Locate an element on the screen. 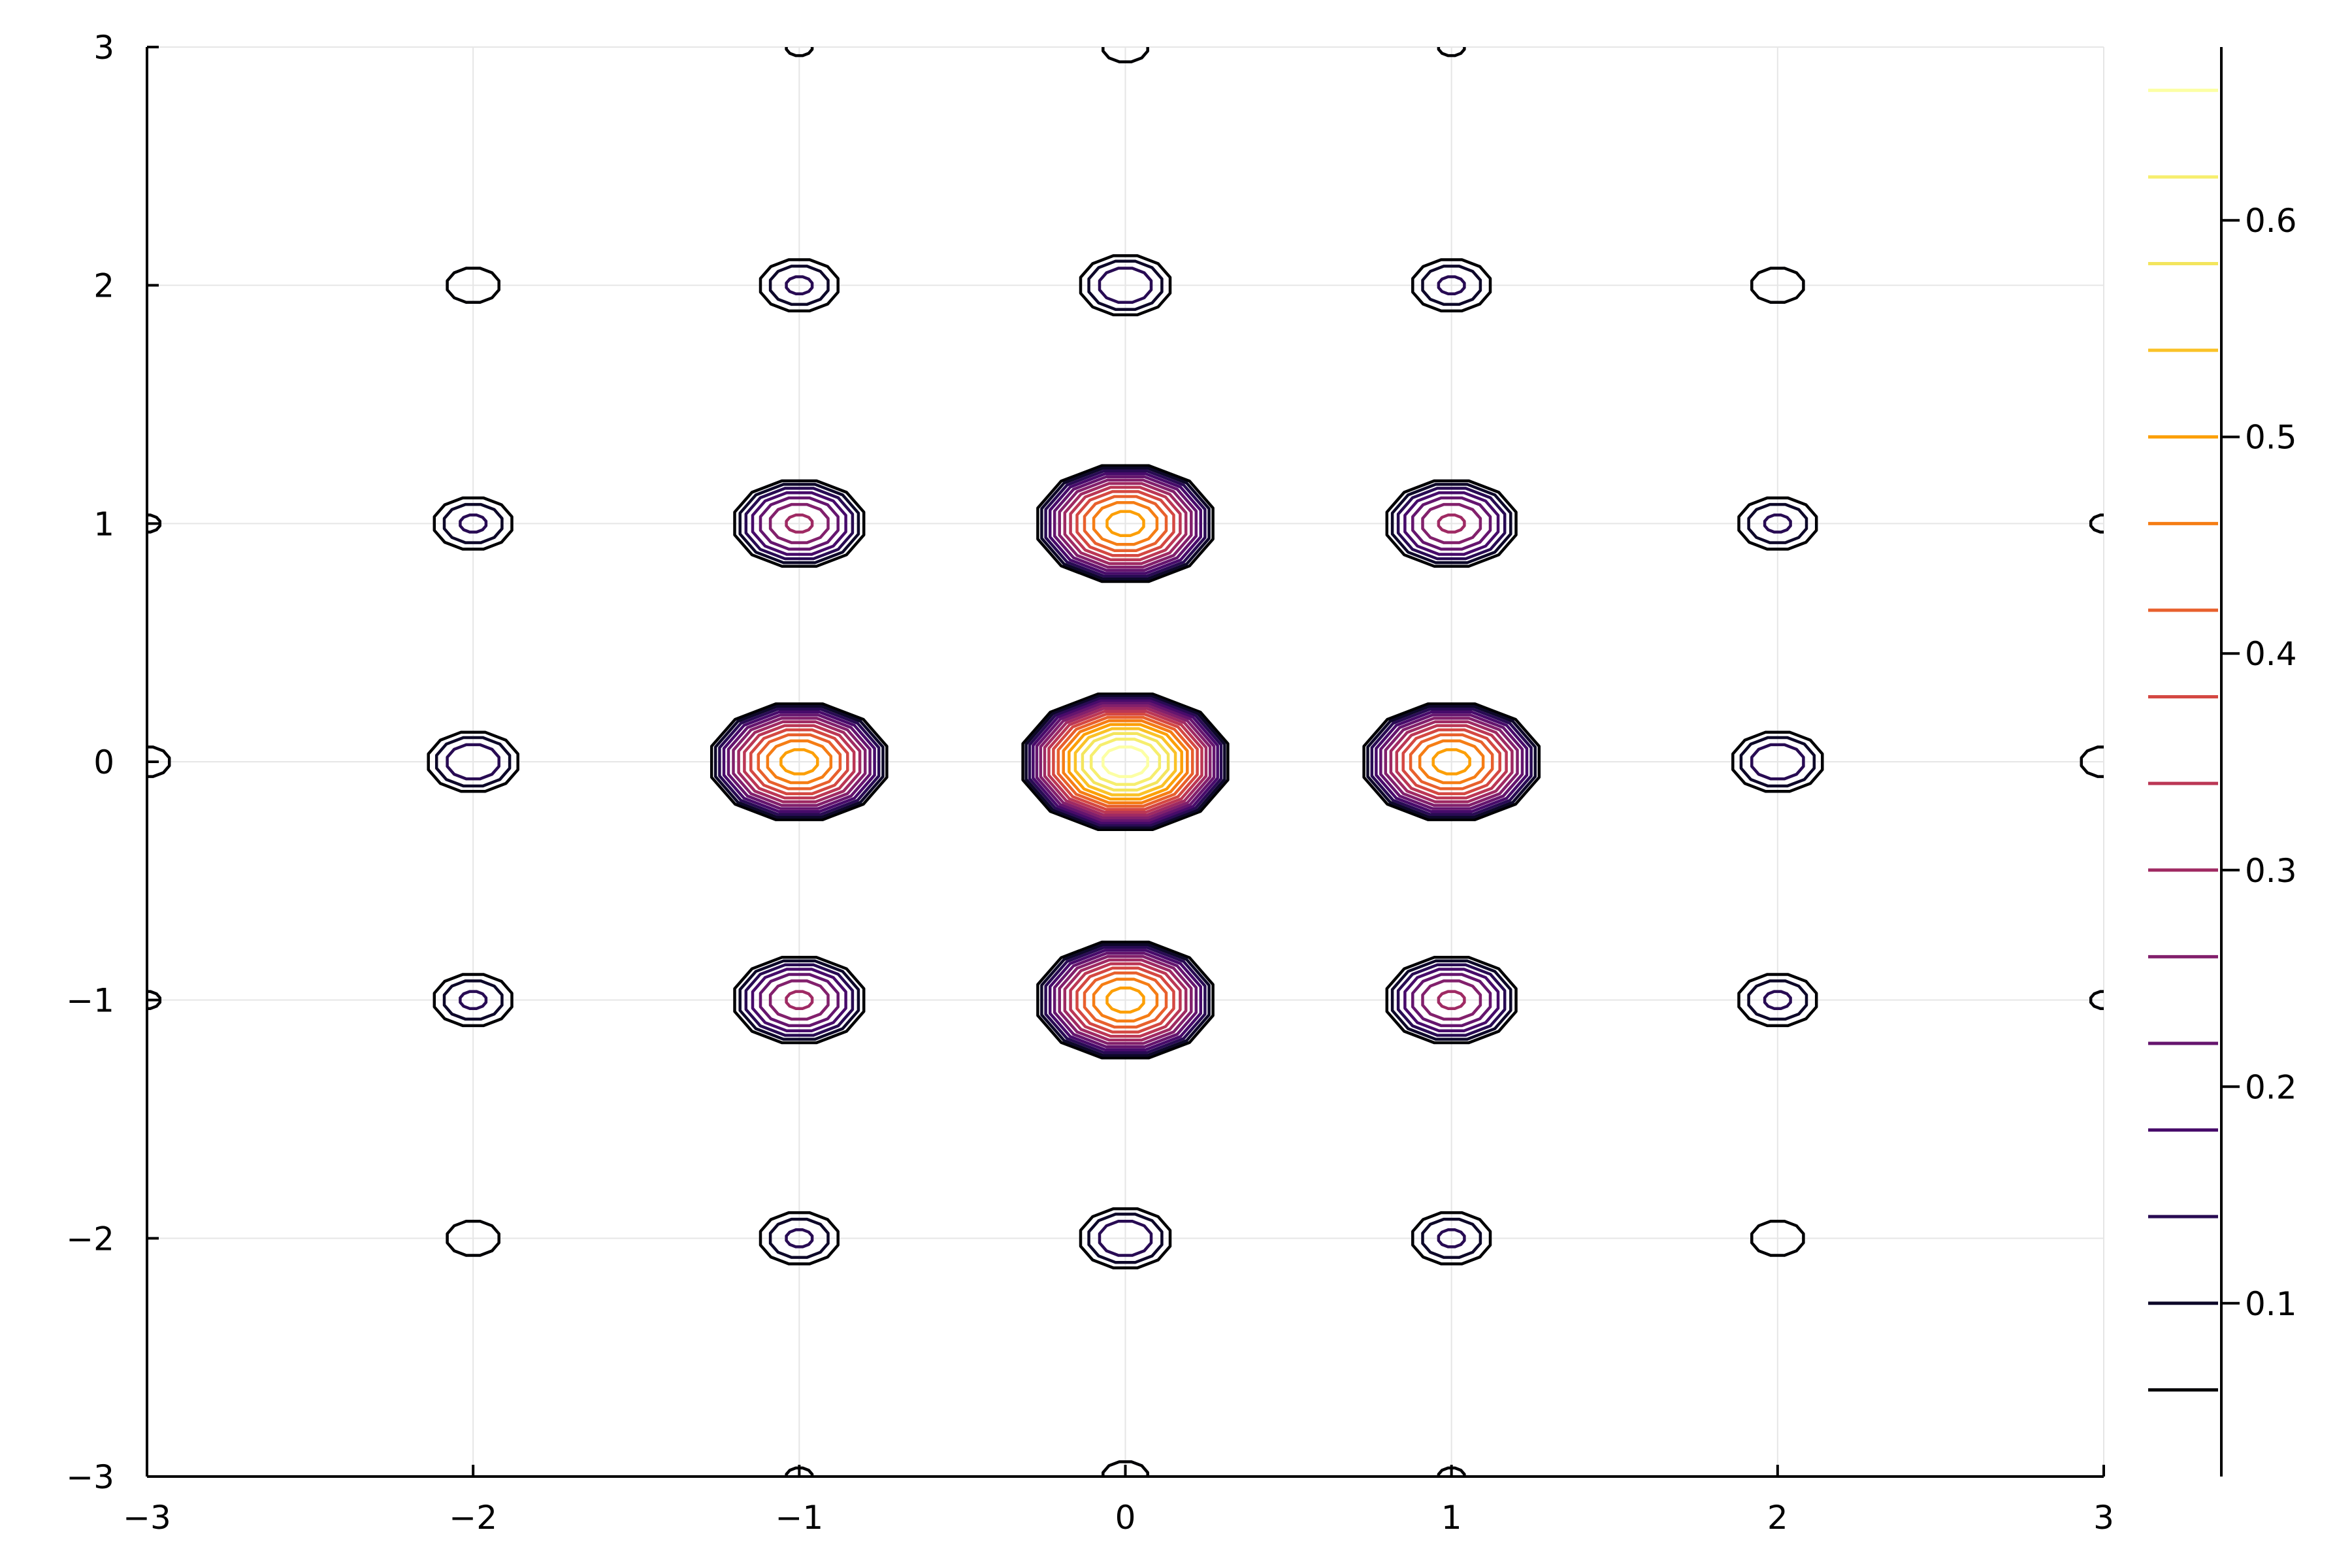 This screenshot has width=2352, height=1568. y-tick-label: 3 is located at coordinates (103, 48).